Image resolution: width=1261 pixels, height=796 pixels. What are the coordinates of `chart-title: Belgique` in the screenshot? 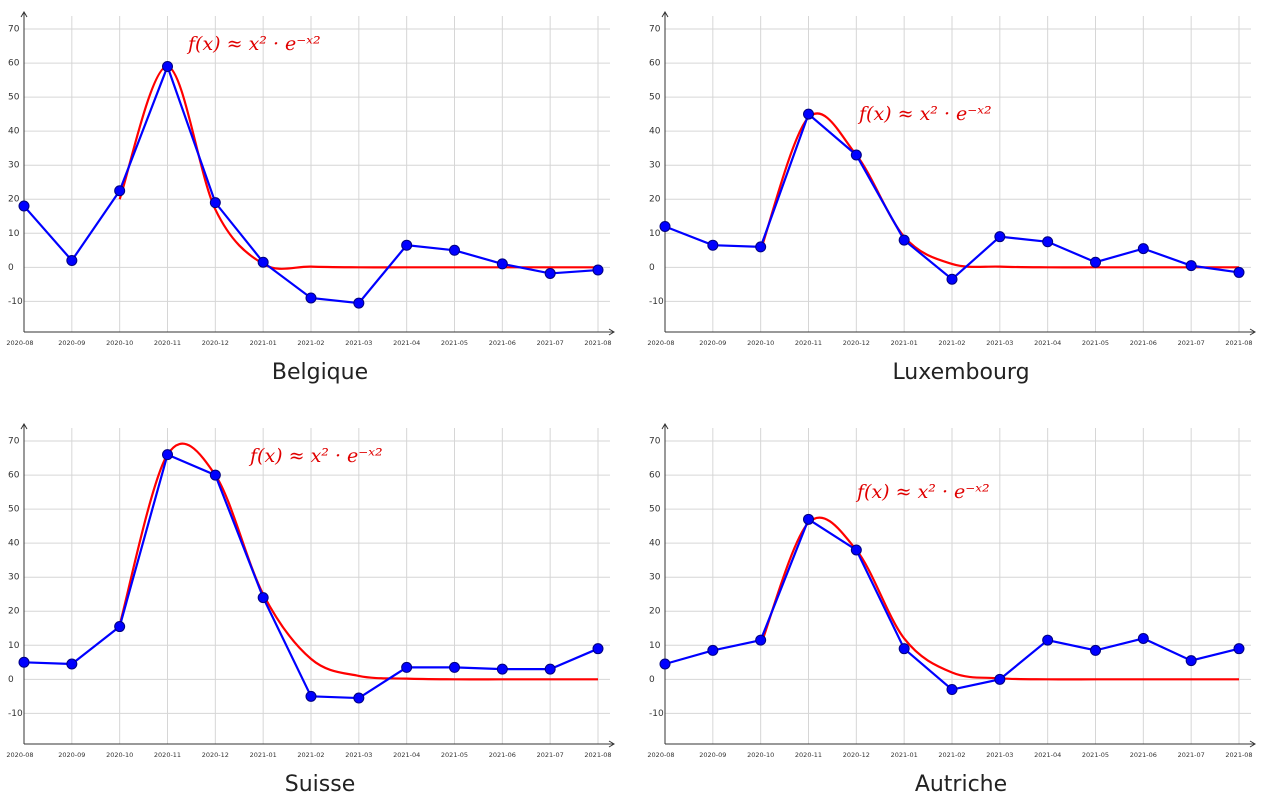 It's located at (320, 372).